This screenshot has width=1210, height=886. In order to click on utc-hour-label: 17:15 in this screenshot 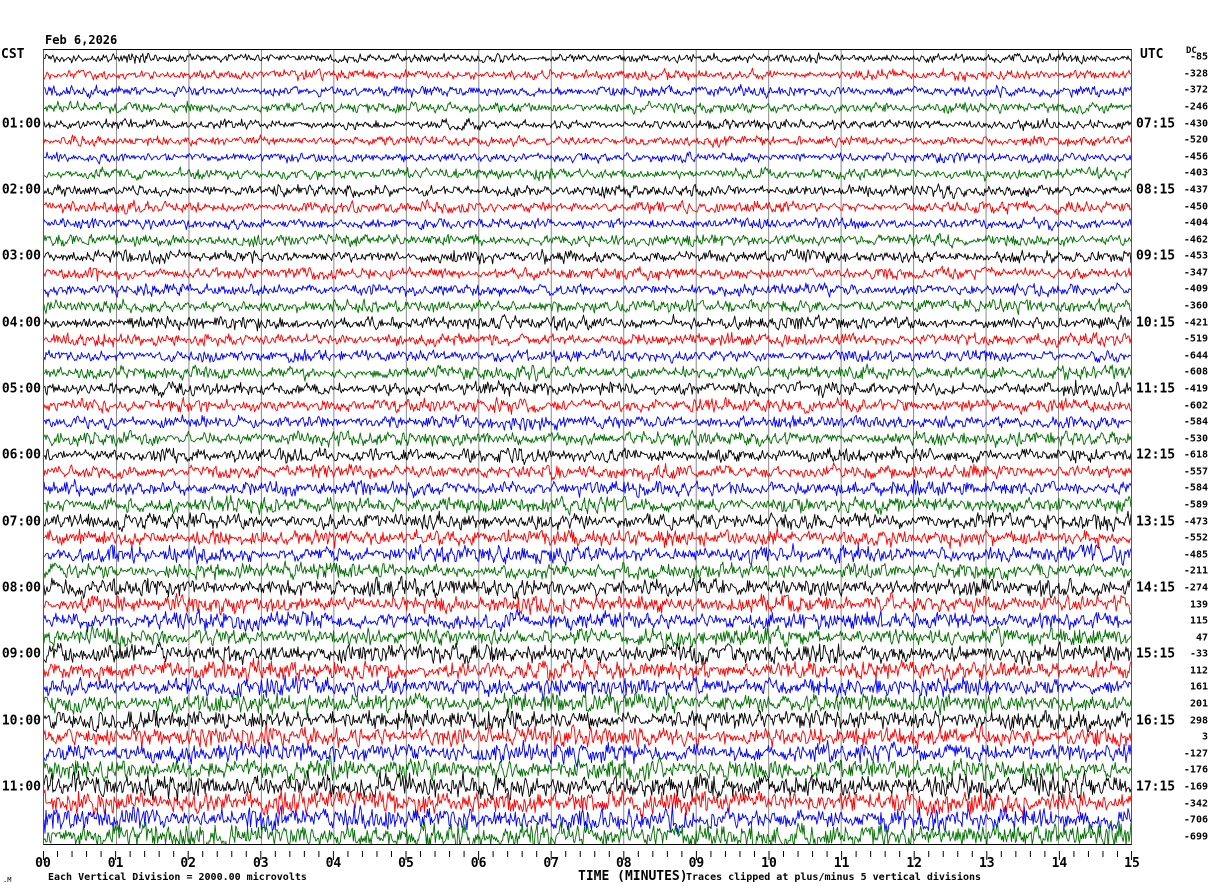, I will do `click(1156, 787)`.